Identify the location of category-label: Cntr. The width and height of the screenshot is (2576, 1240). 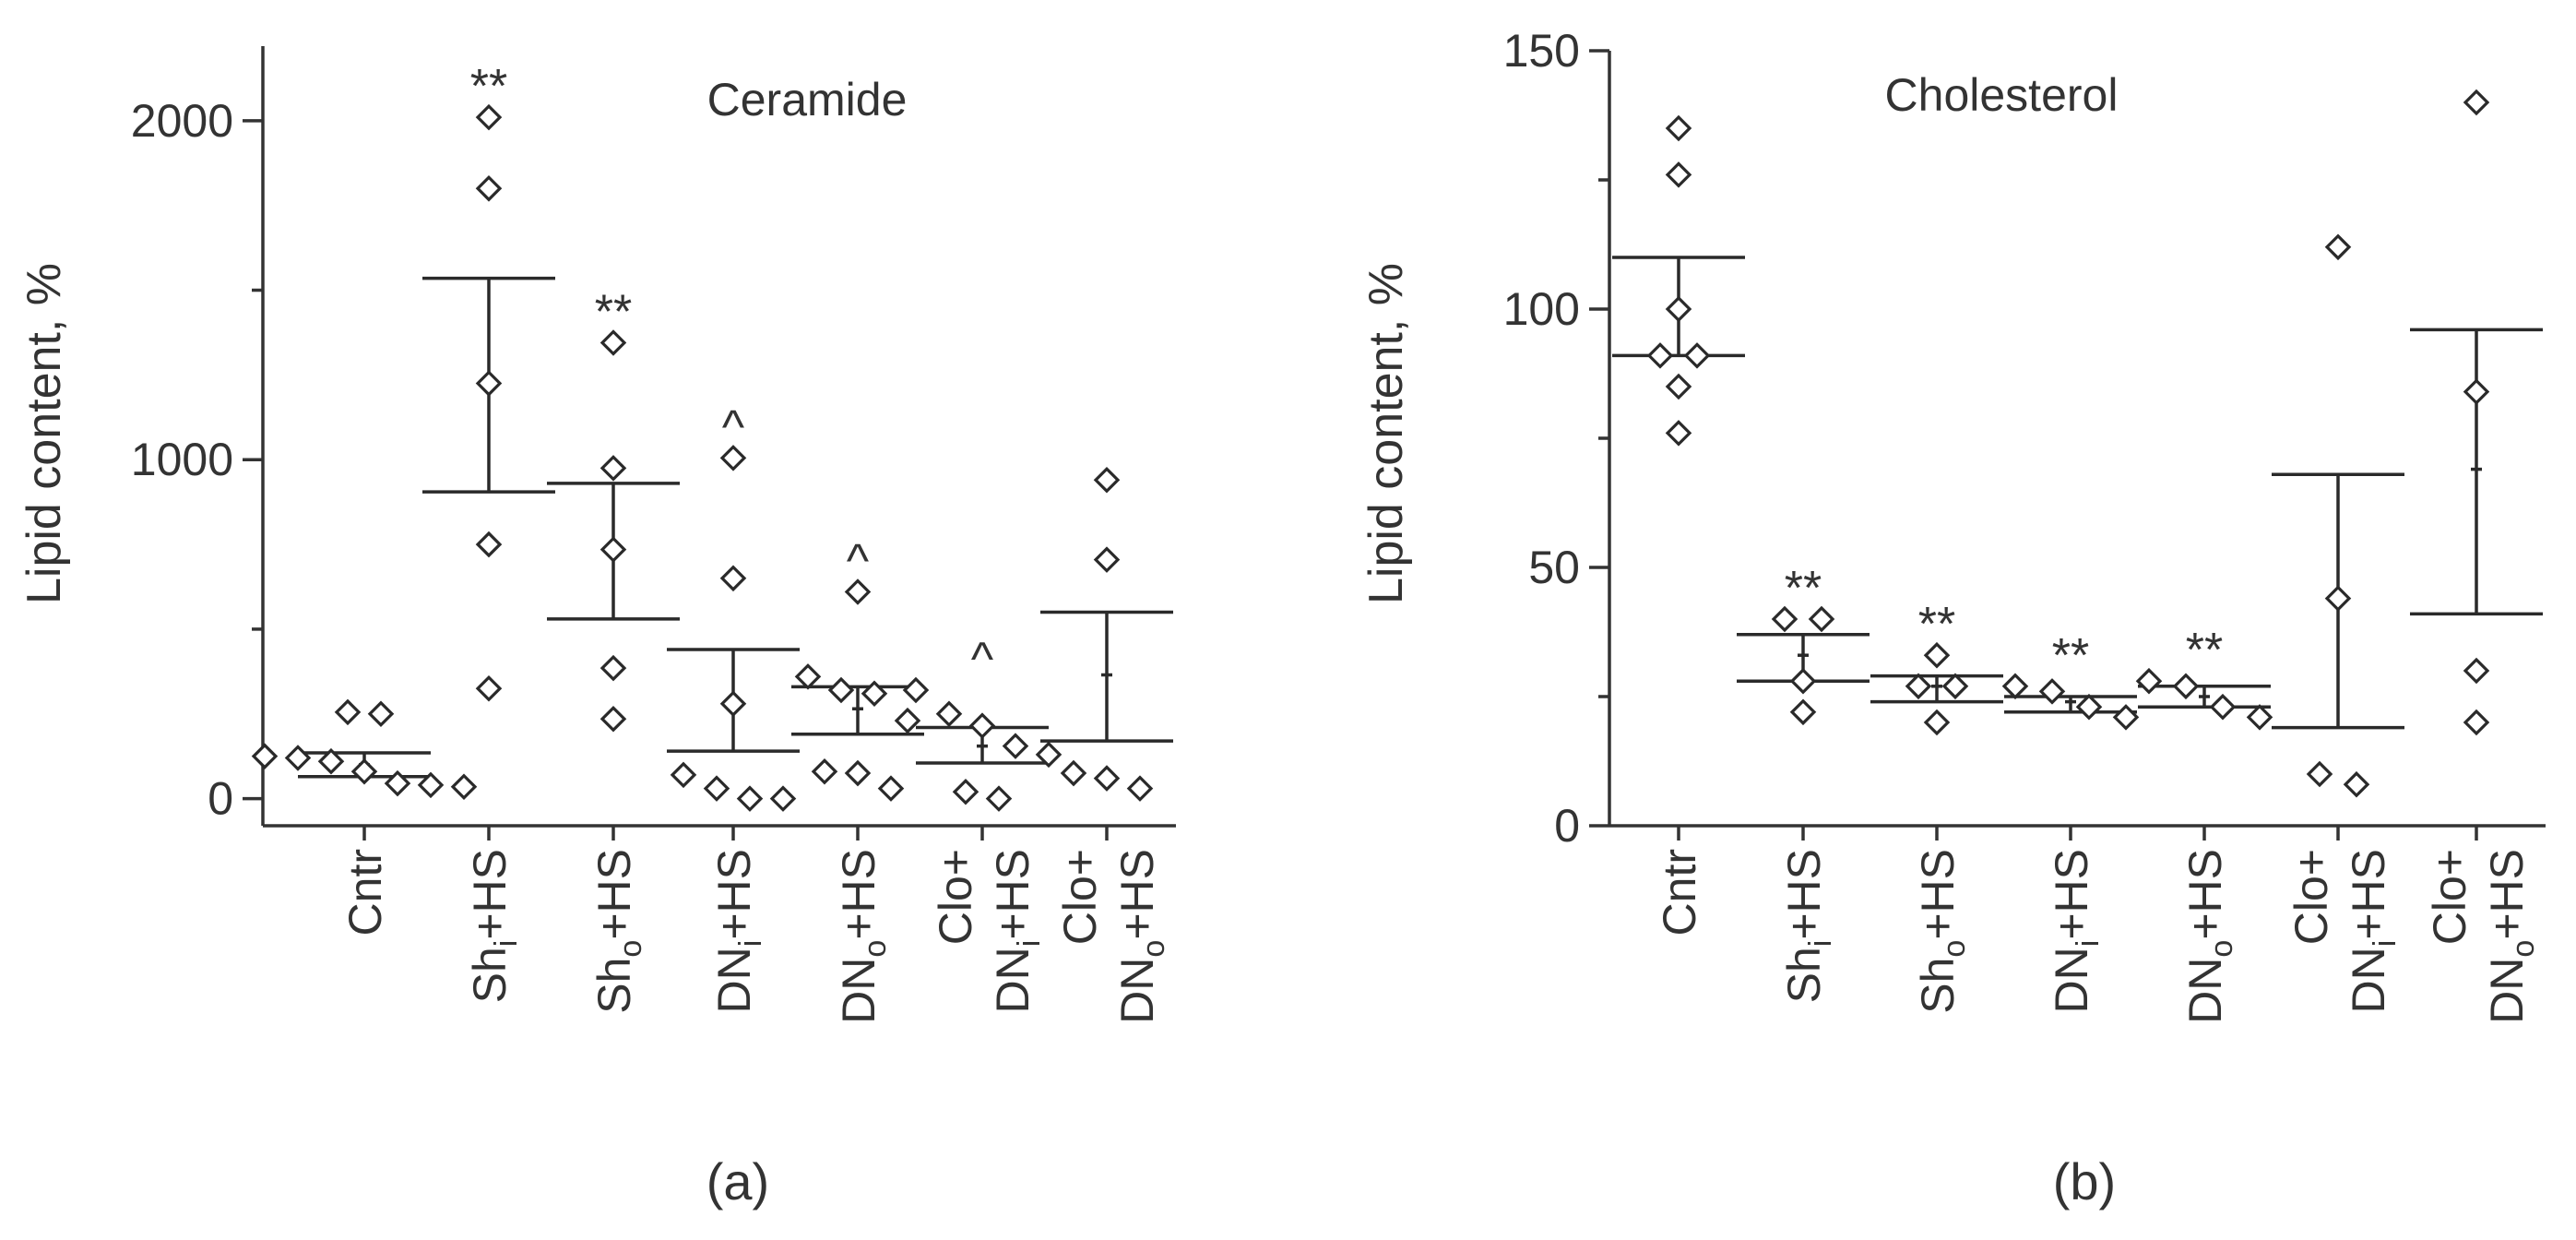
(365, 893).